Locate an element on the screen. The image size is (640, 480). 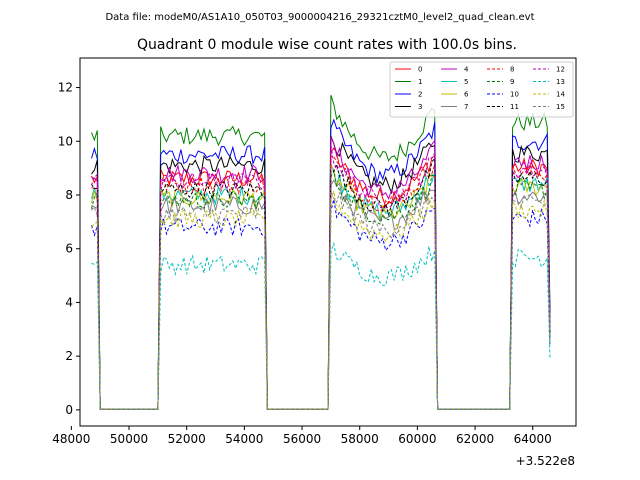
x-tick-label: 62000 is located at coordinates (475, 439).